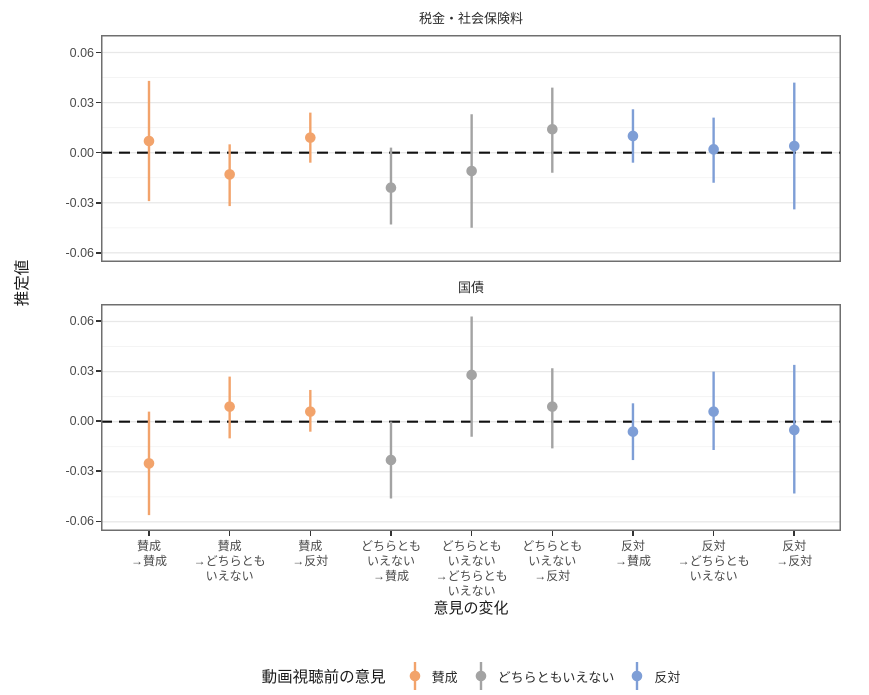  I want to click on legend-item-label: 反対, so click(667, 677).